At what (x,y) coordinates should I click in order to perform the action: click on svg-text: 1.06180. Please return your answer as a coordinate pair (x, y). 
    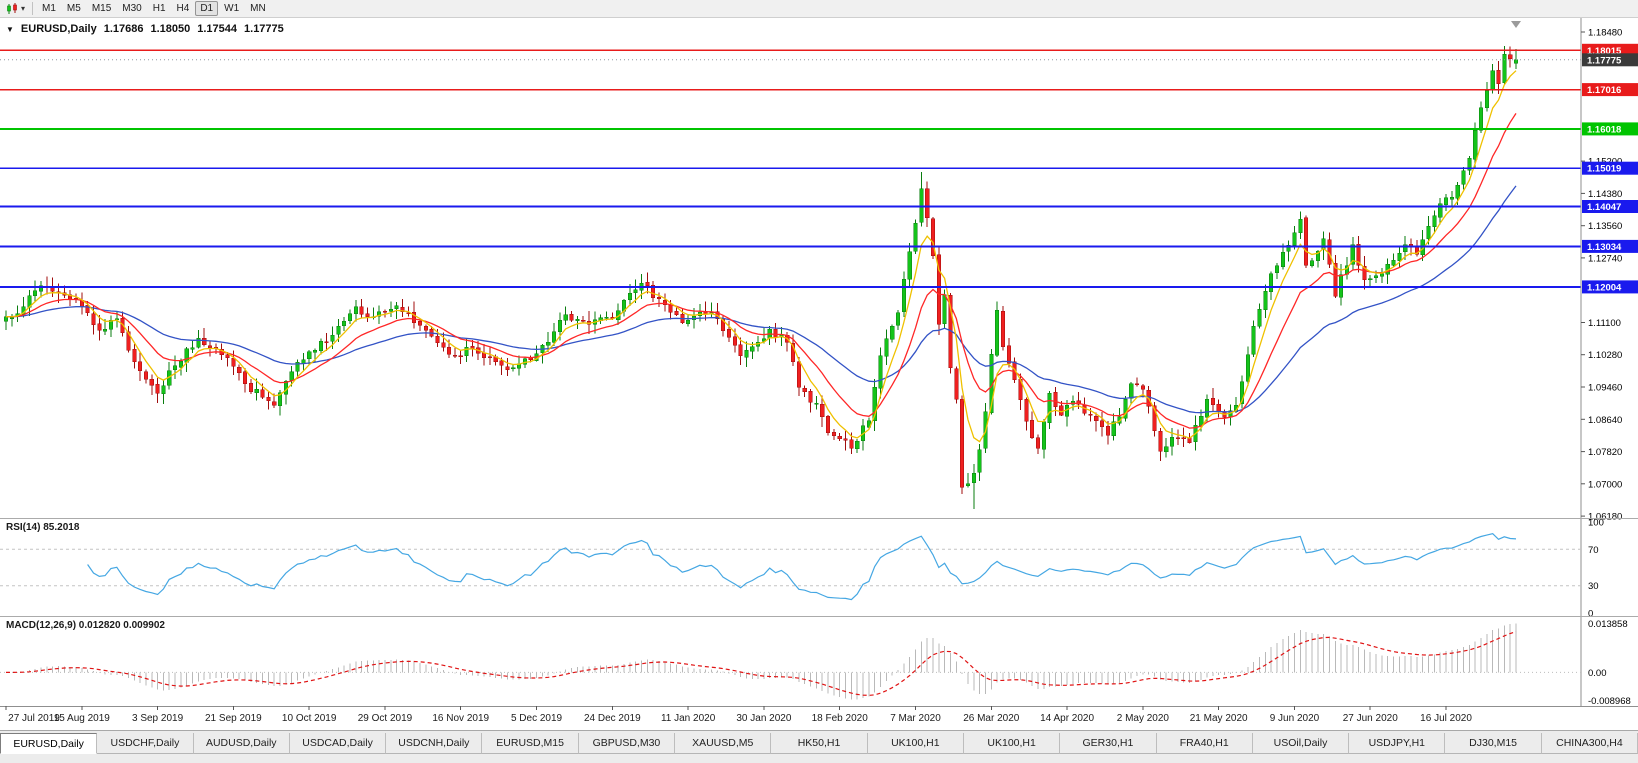
    Looking at the image, I should click on (1605, 517).